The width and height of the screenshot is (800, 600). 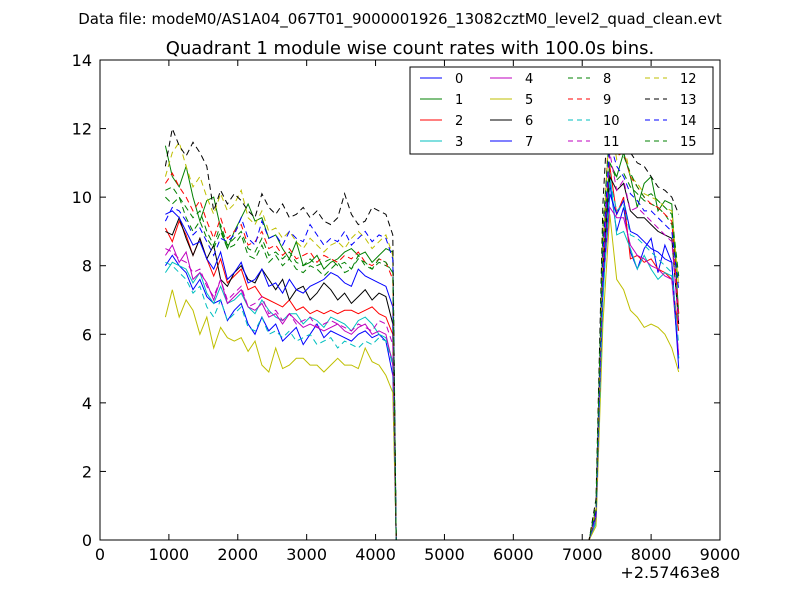 I want to click on legend-label-1: 1, so click(x=459, y=100).